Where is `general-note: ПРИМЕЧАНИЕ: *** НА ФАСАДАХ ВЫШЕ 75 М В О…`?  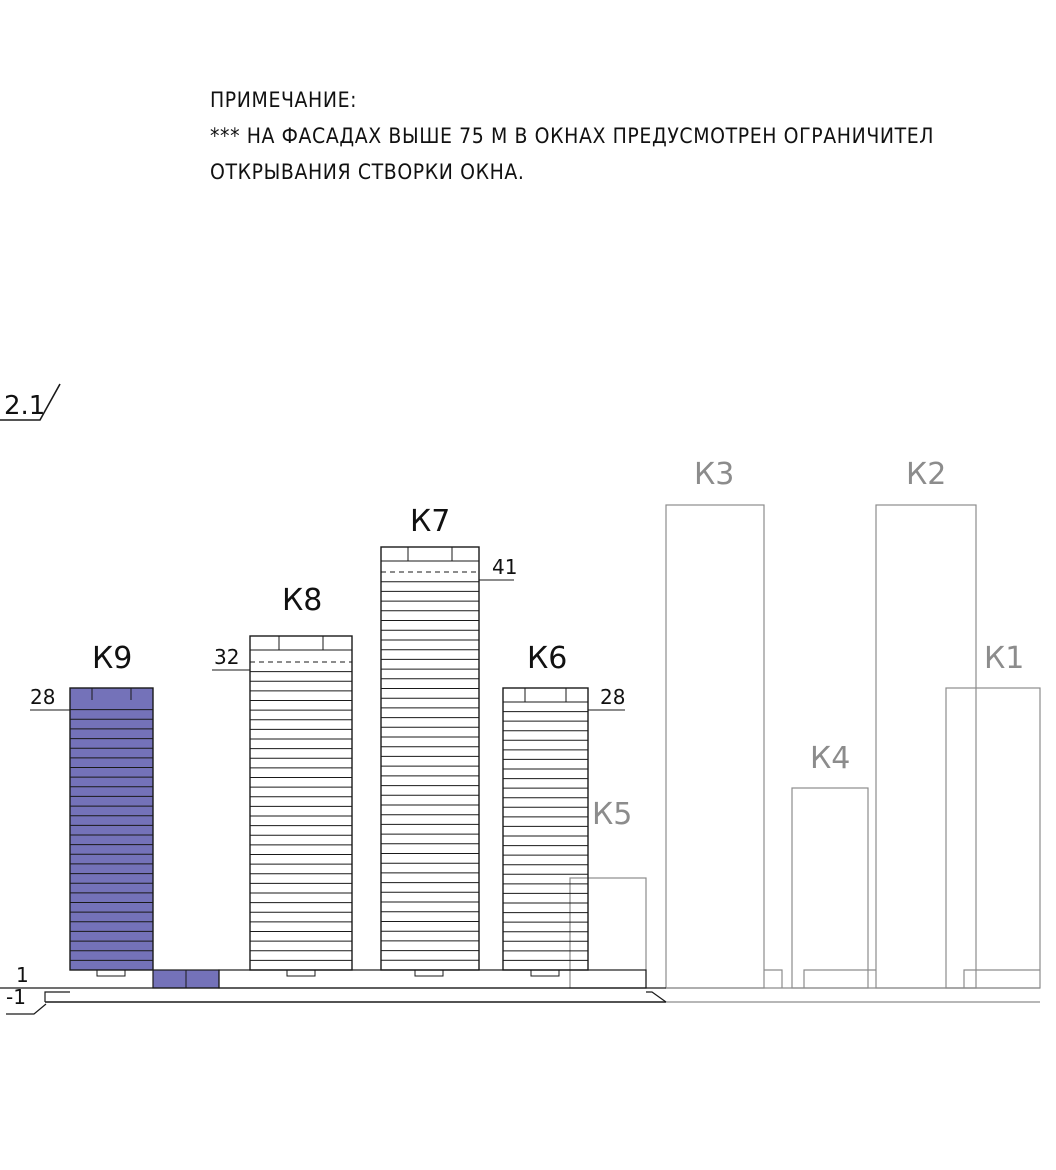 general-note: ПРИМЕЧАНИЕ: *** НА ФАСАДАХ ВЫШЕ 75 М В О… is located at coordinates (633, 136).